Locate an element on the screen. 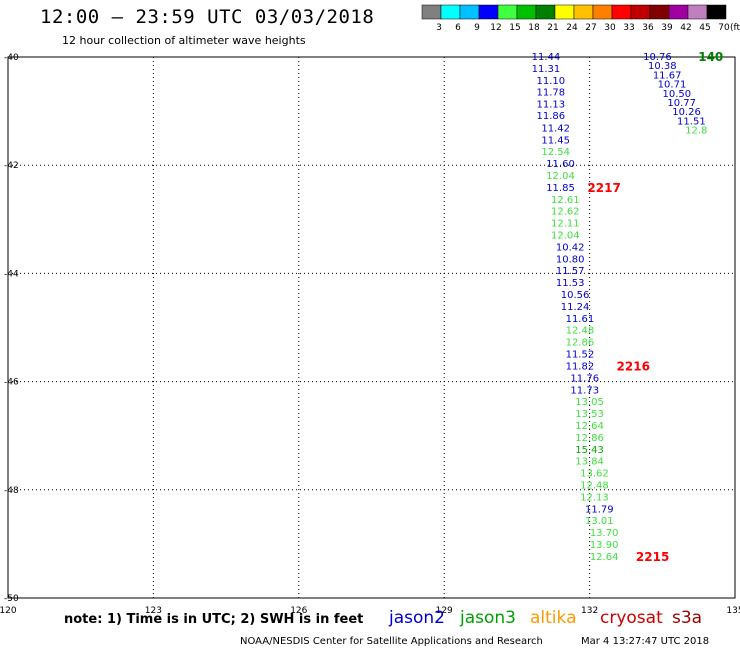 The image size is (740, 650). swh-data-label: 10.50 is located at coordinates (677, 94).